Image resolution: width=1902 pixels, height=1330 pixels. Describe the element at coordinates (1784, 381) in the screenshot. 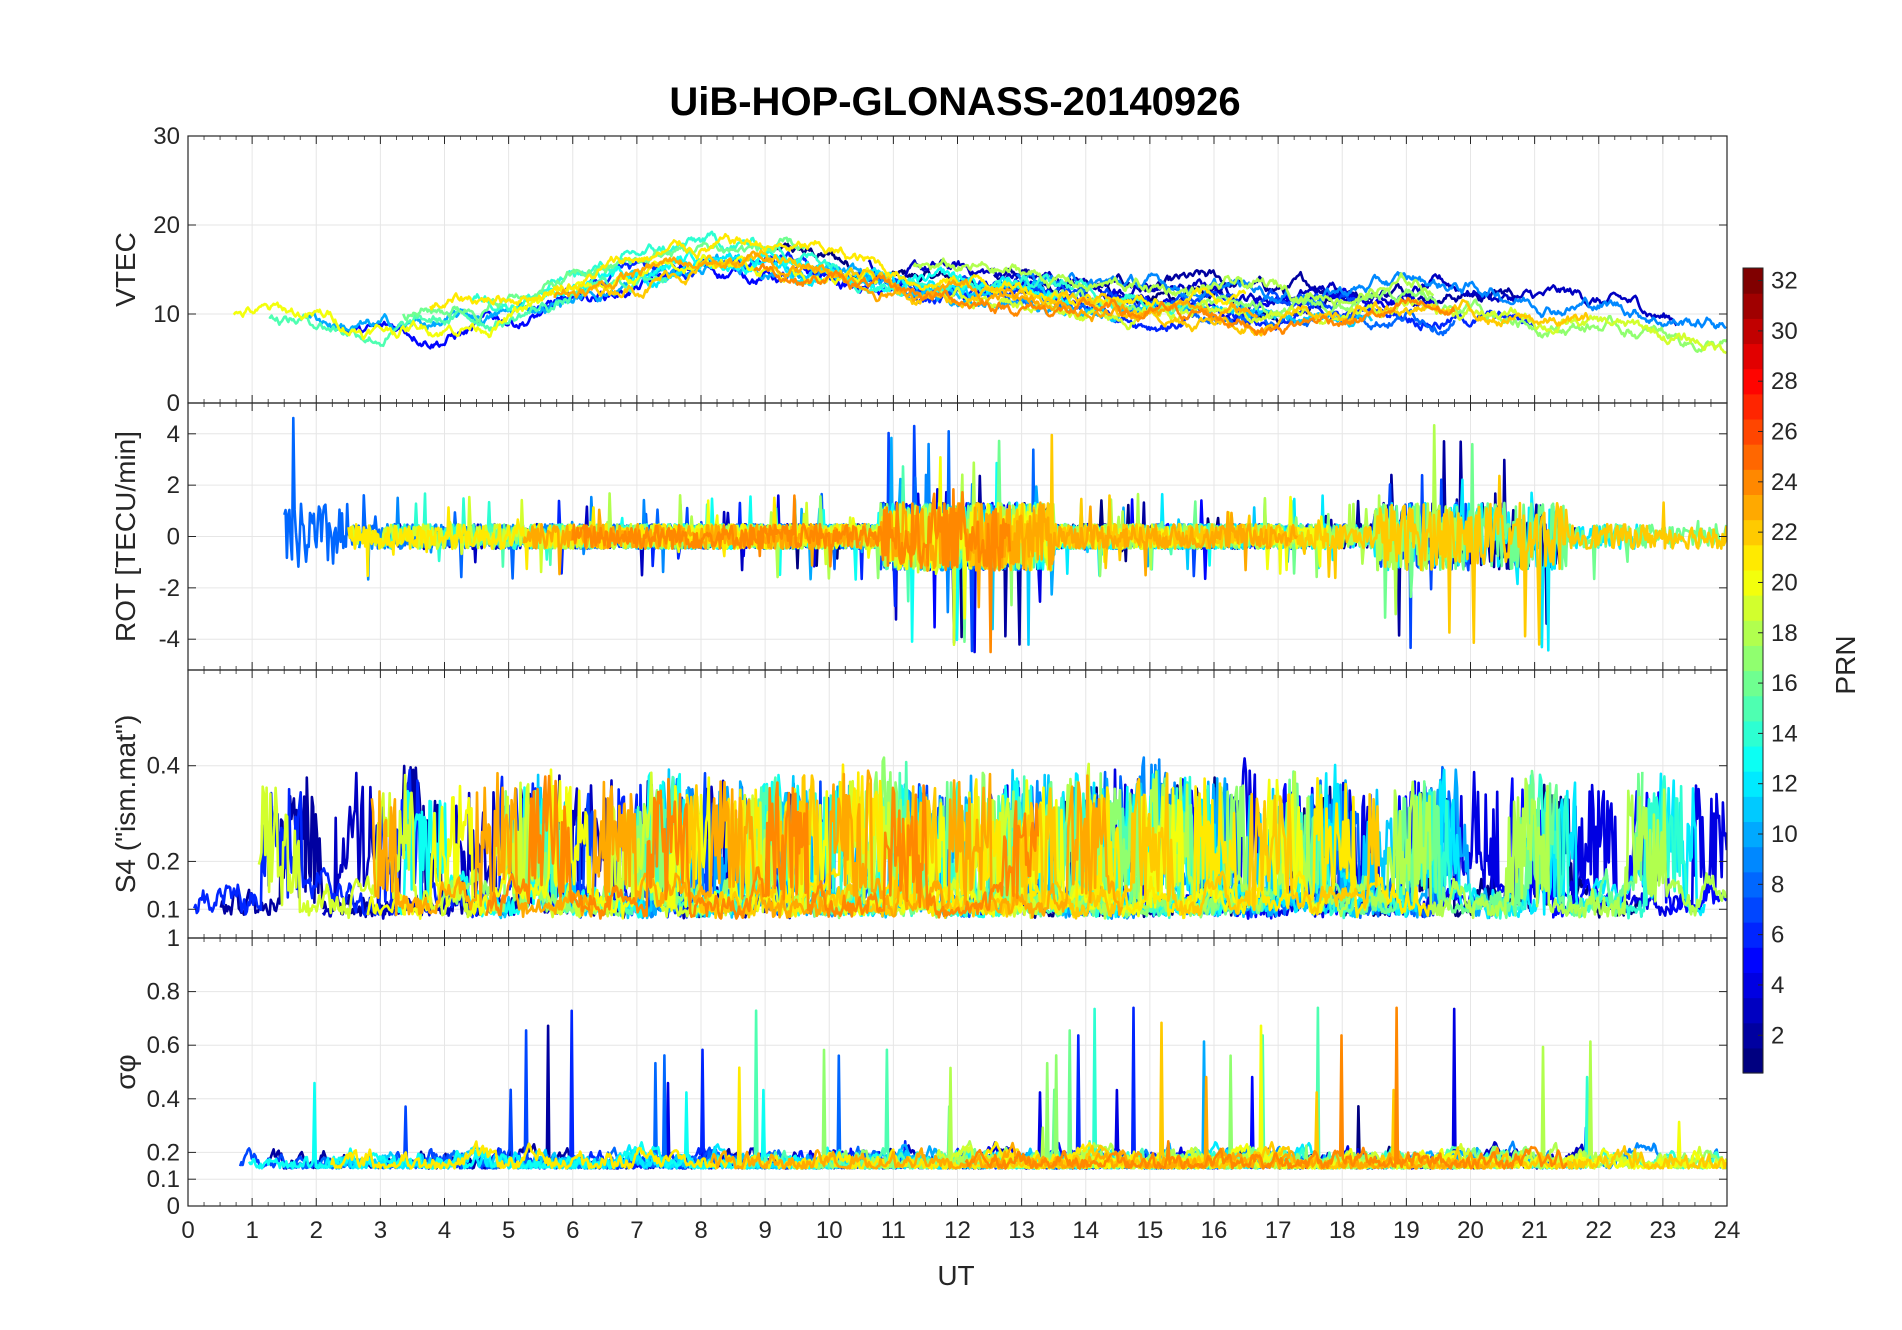

I see `colorbar-tick-label: 28` at that location.